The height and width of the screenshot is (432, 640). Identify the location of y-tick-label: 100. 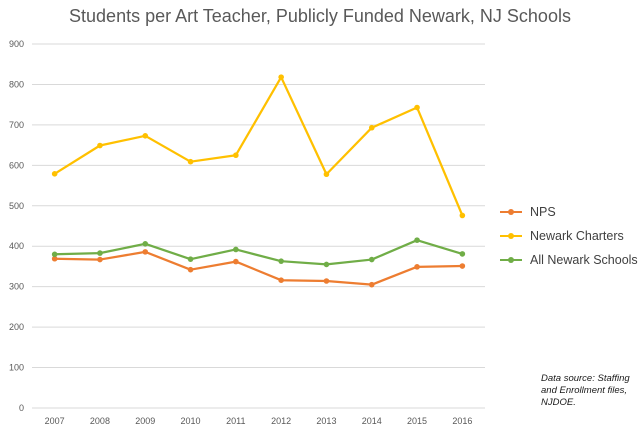
(16, 368).